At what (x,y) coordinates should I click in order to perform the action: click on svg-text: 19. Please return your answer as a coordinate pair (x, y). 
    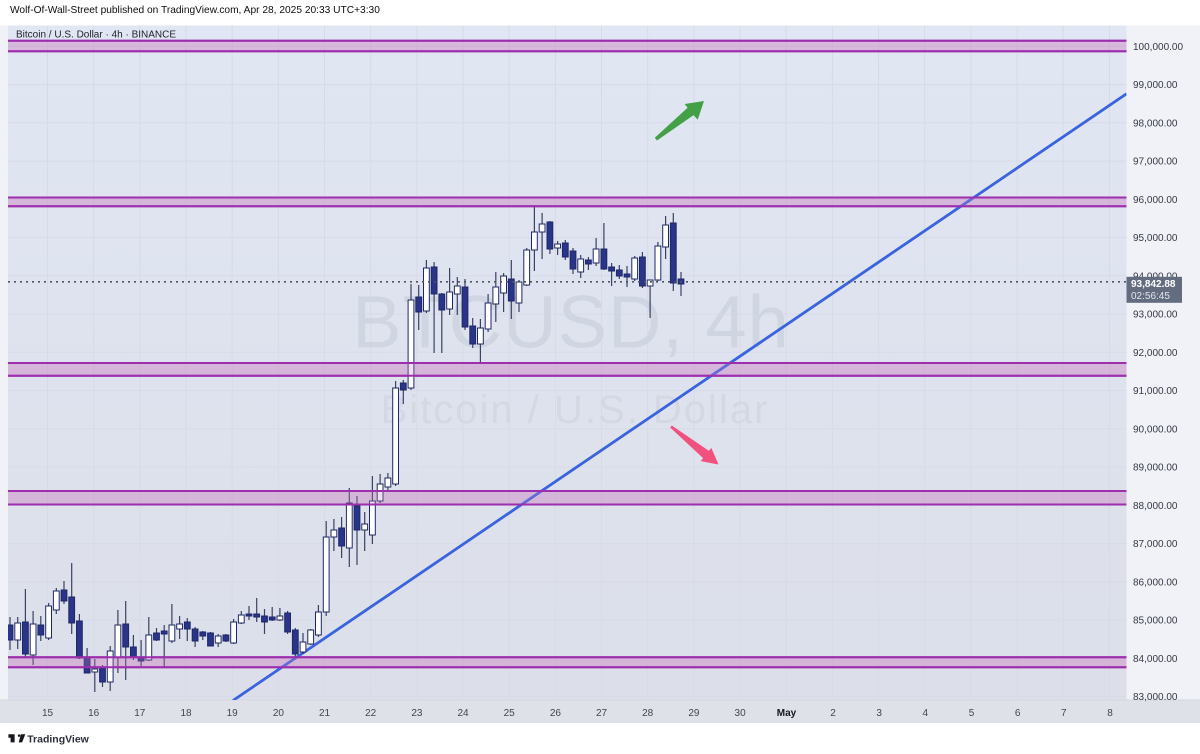
    Looking at the image, I should click on (233, 713).